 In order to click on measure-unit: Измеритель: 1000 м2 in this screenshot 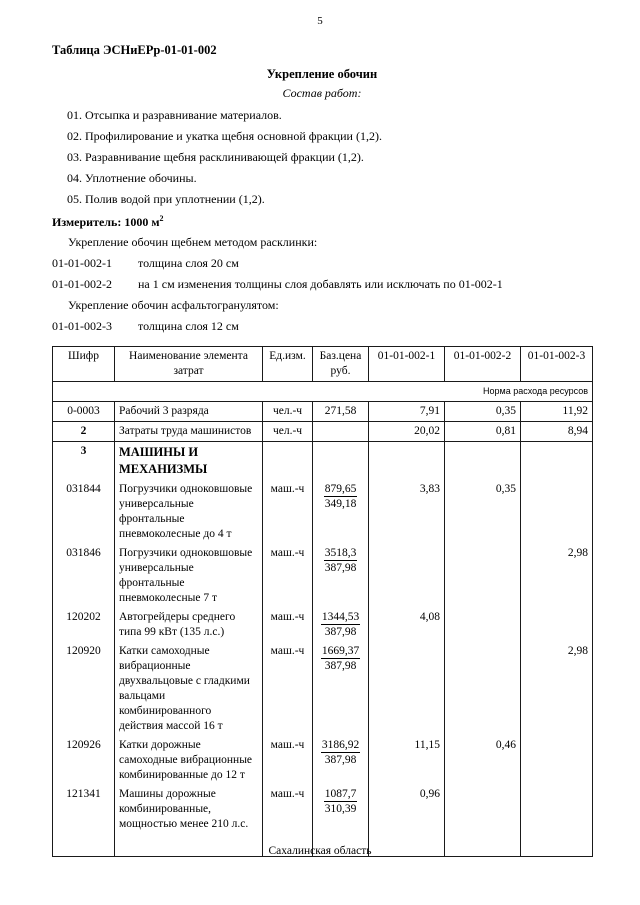, I will do `click(322, 222)`.